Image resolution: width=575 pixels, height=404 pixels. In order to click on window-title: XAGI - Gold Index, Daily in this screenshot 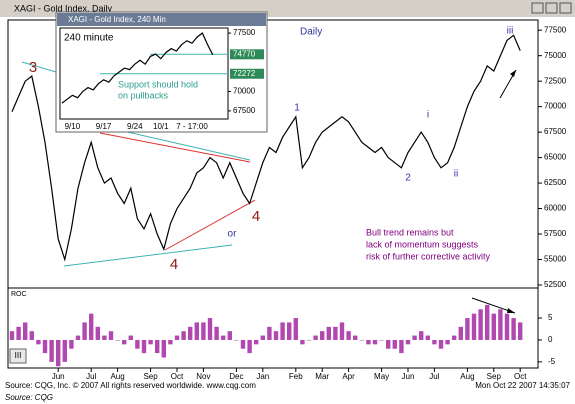, I will do `click(63, 8)`.